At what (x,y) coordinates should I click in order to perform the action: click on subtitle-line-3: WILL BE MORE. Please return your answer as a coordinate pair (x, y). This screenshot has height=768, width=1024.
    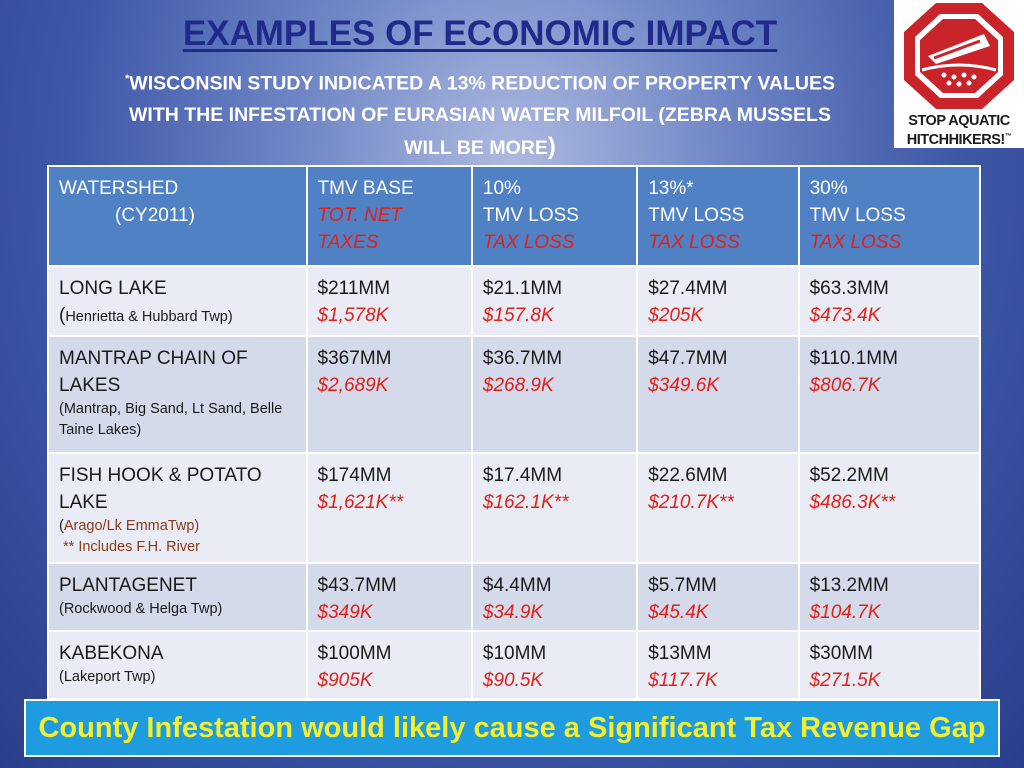
    Looking at the image, I should click on (476, 147).